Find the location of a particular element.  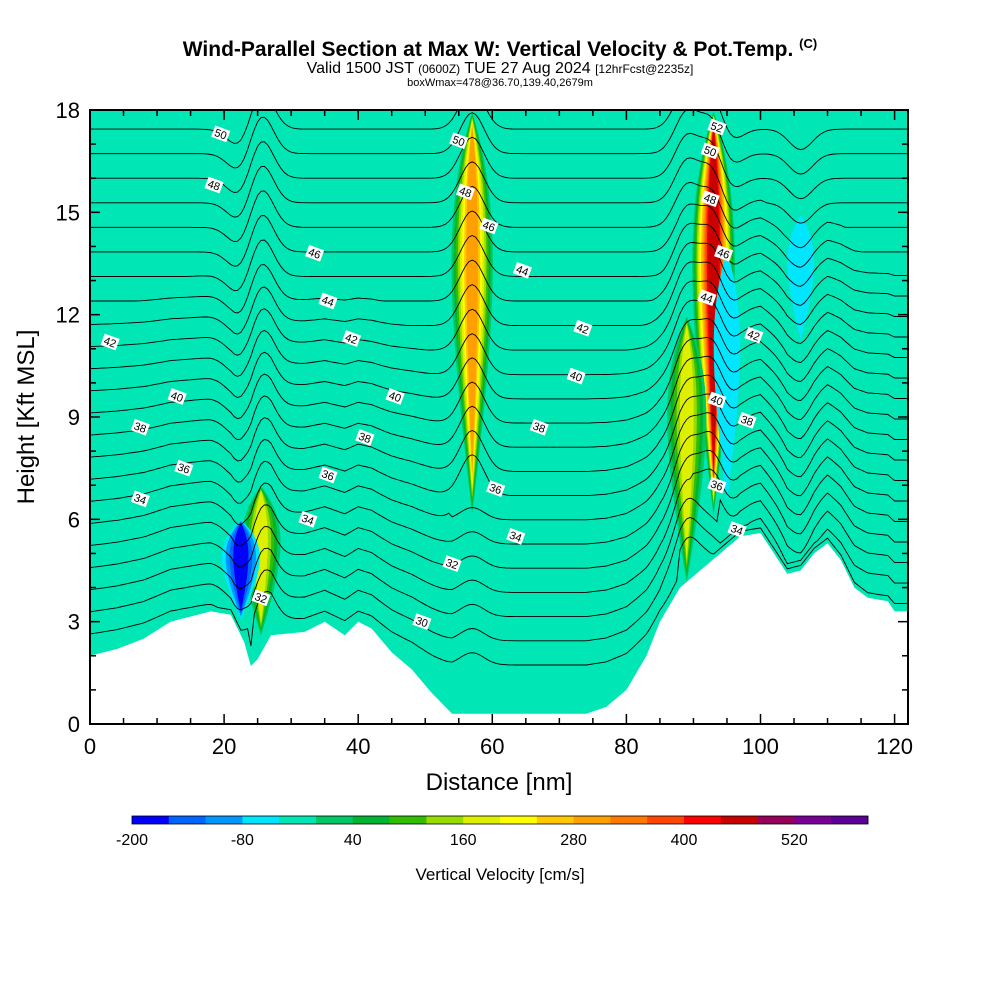

theta-label-text: 46 is located at coordinates (489, 226).